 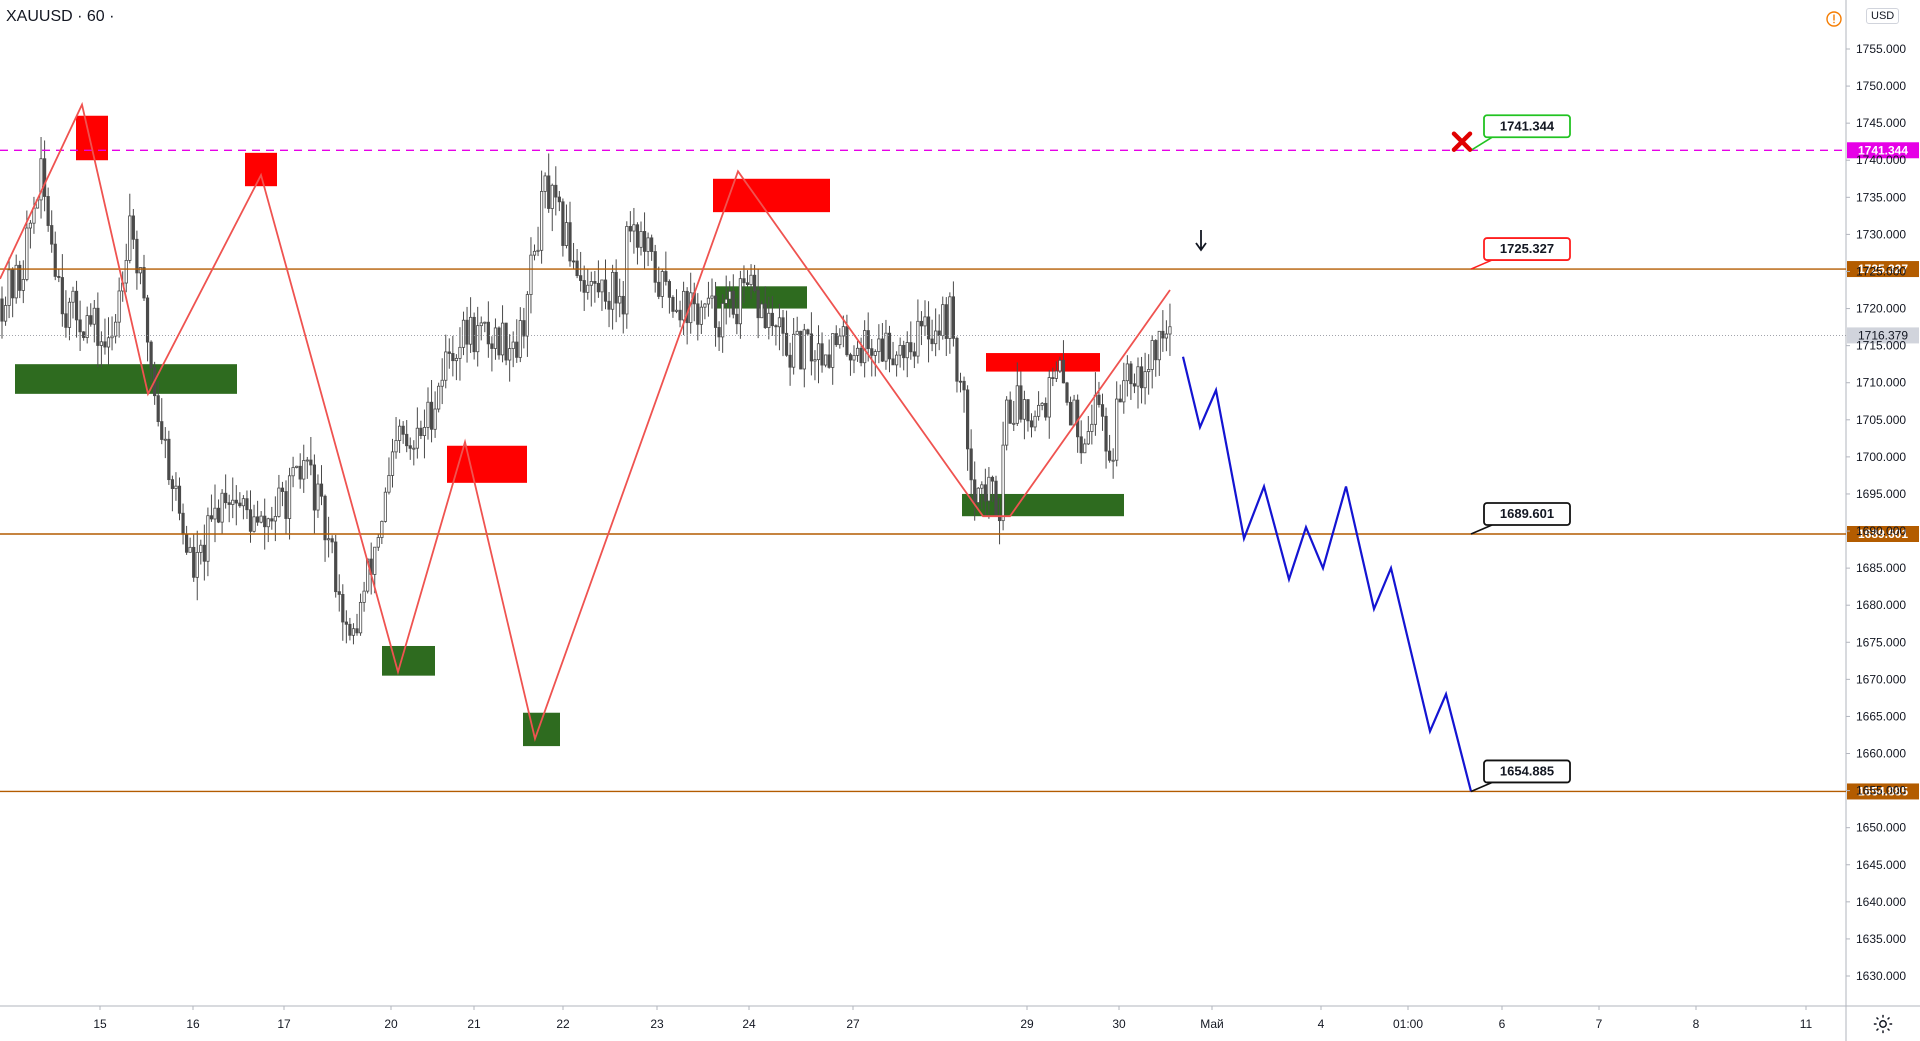 I want to click on level-price-tag-label: 1654.885, so click(x=1883, y=791).